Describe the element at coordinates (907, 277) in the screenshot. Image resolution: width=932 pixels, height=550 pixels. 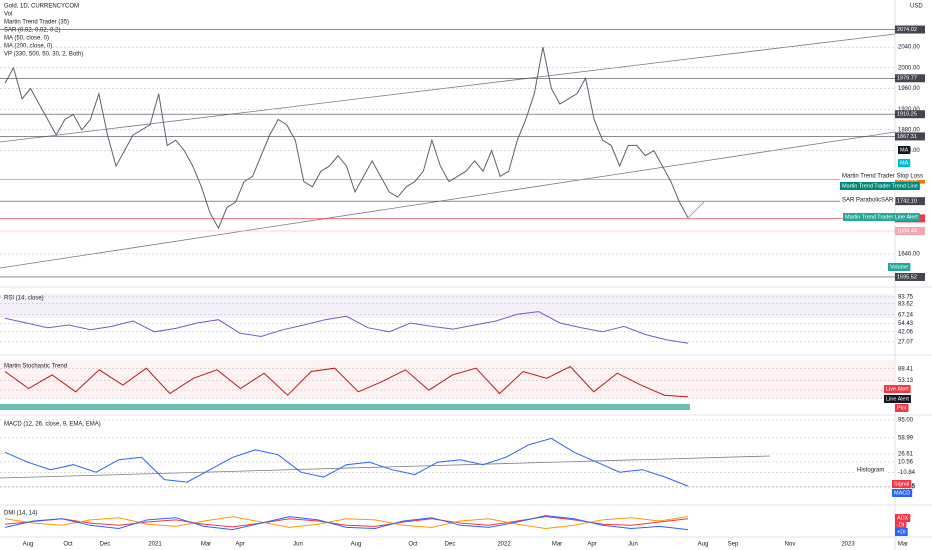
I see `level-label: 1595.52` at that location.